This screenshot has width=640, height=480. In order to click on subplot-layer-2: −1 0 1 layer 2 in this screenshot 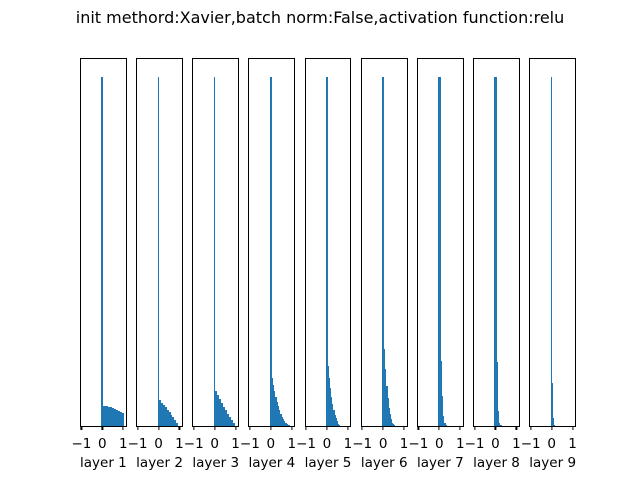, I will do `click(156, 264)`.